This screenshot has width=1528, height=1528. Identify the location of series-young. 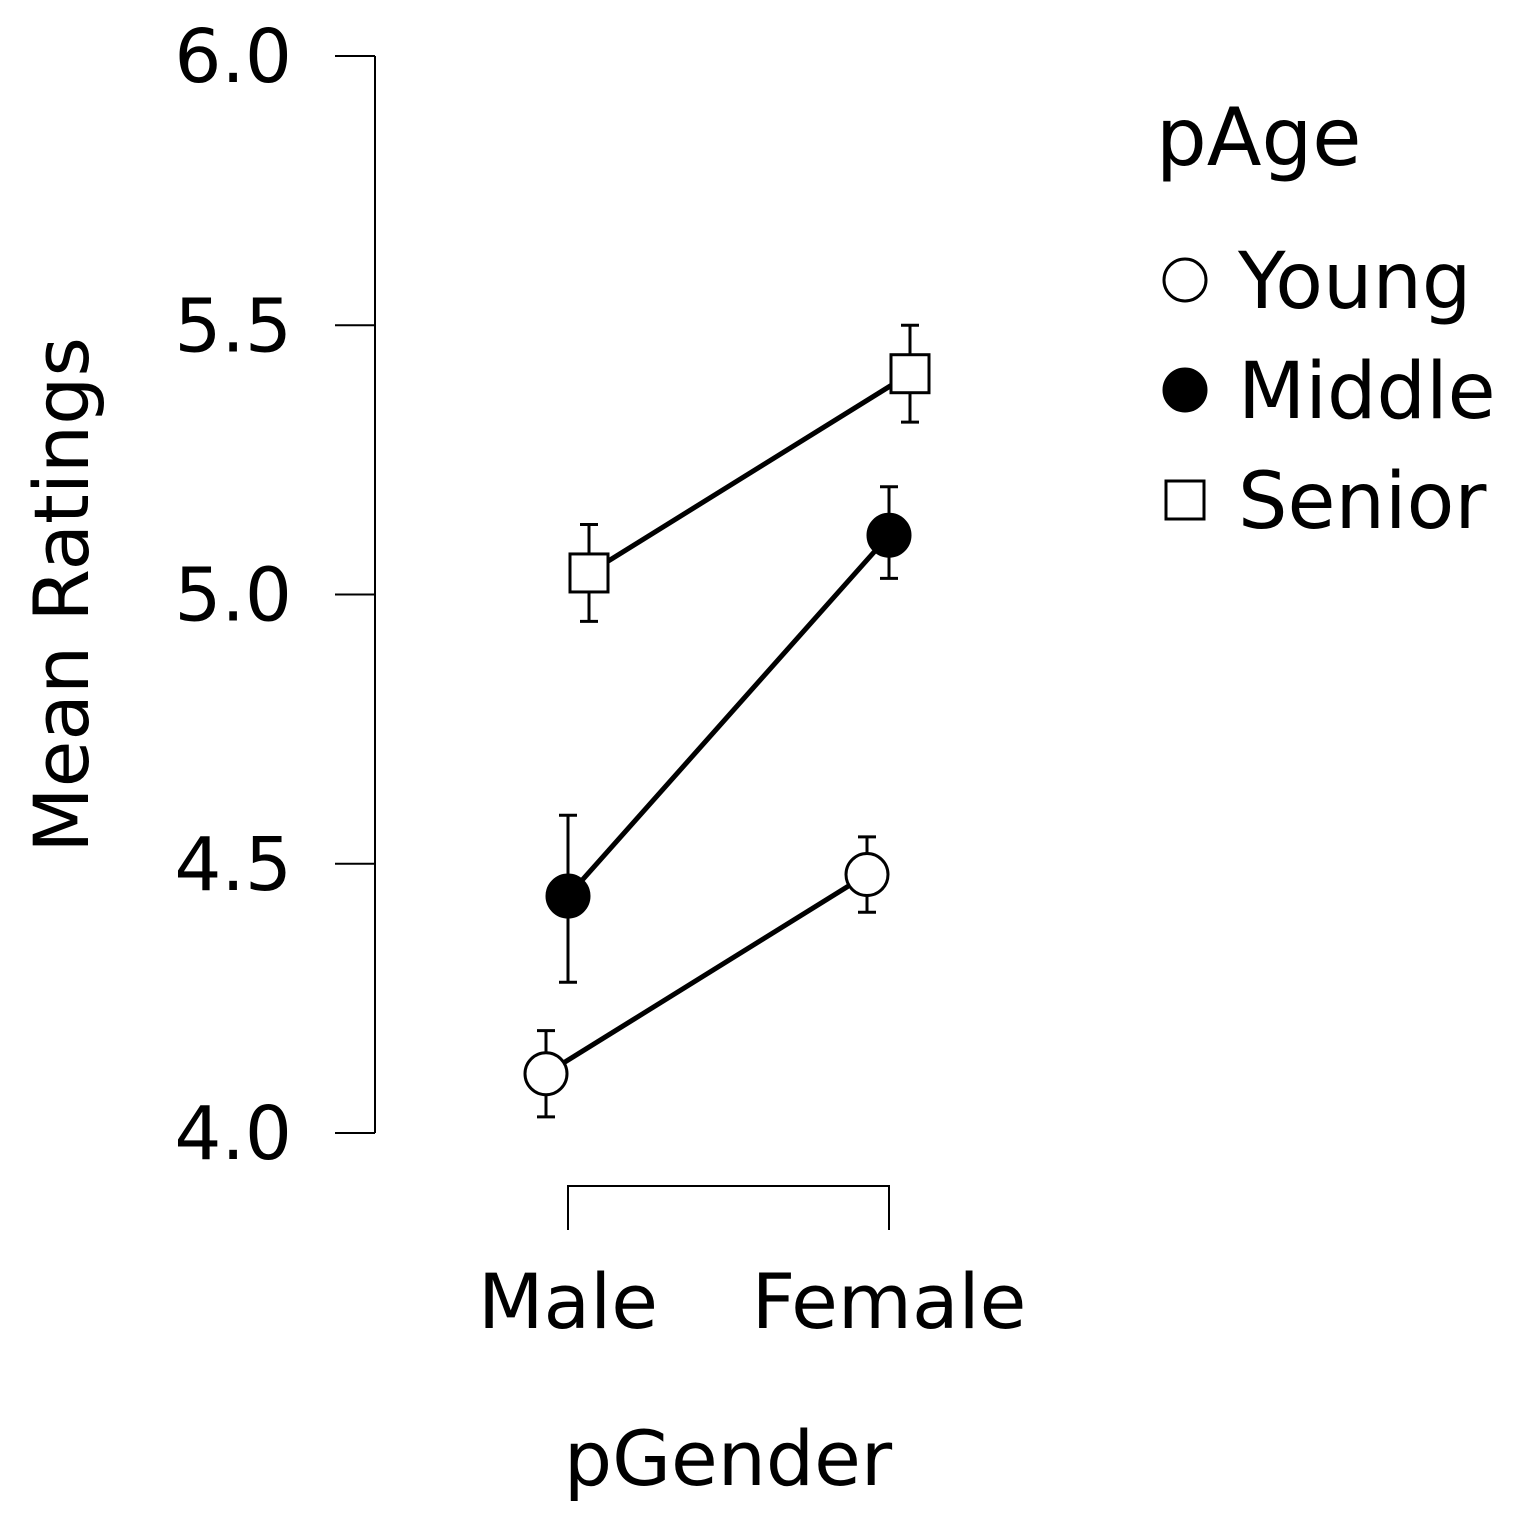
(706, 977).